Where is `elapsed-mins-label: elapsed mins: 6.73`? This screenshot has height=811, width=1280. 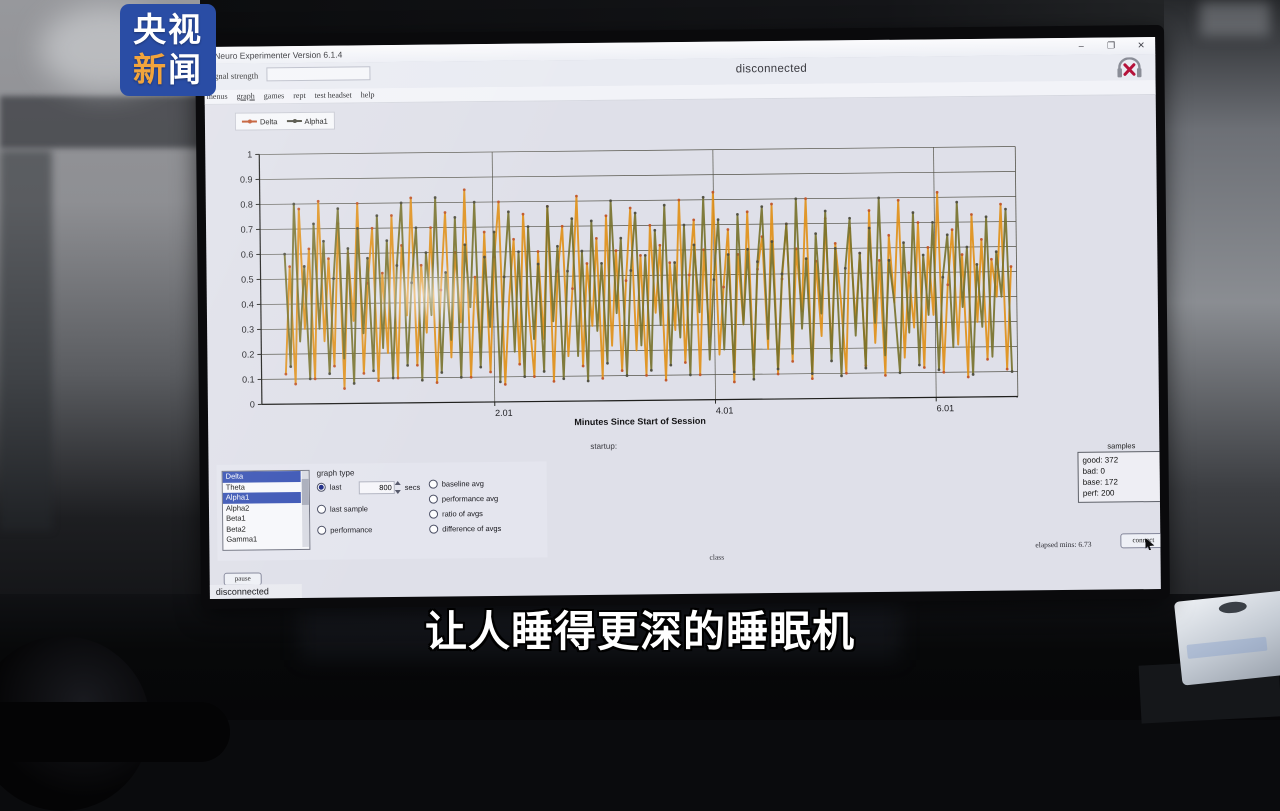
elapsed-mins-label: elapsed mins: 6.73 is located at coordinates (1063, 545).